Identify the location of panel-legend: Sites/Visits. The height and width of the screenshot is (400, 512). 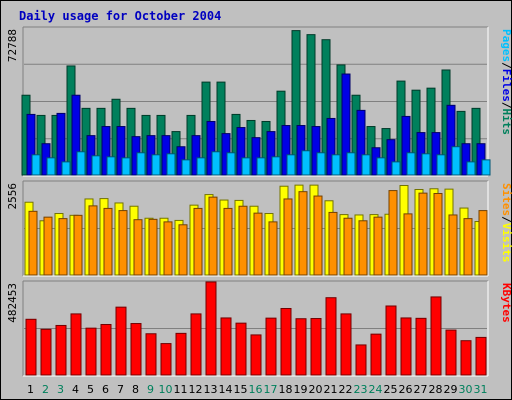
(506, 223).